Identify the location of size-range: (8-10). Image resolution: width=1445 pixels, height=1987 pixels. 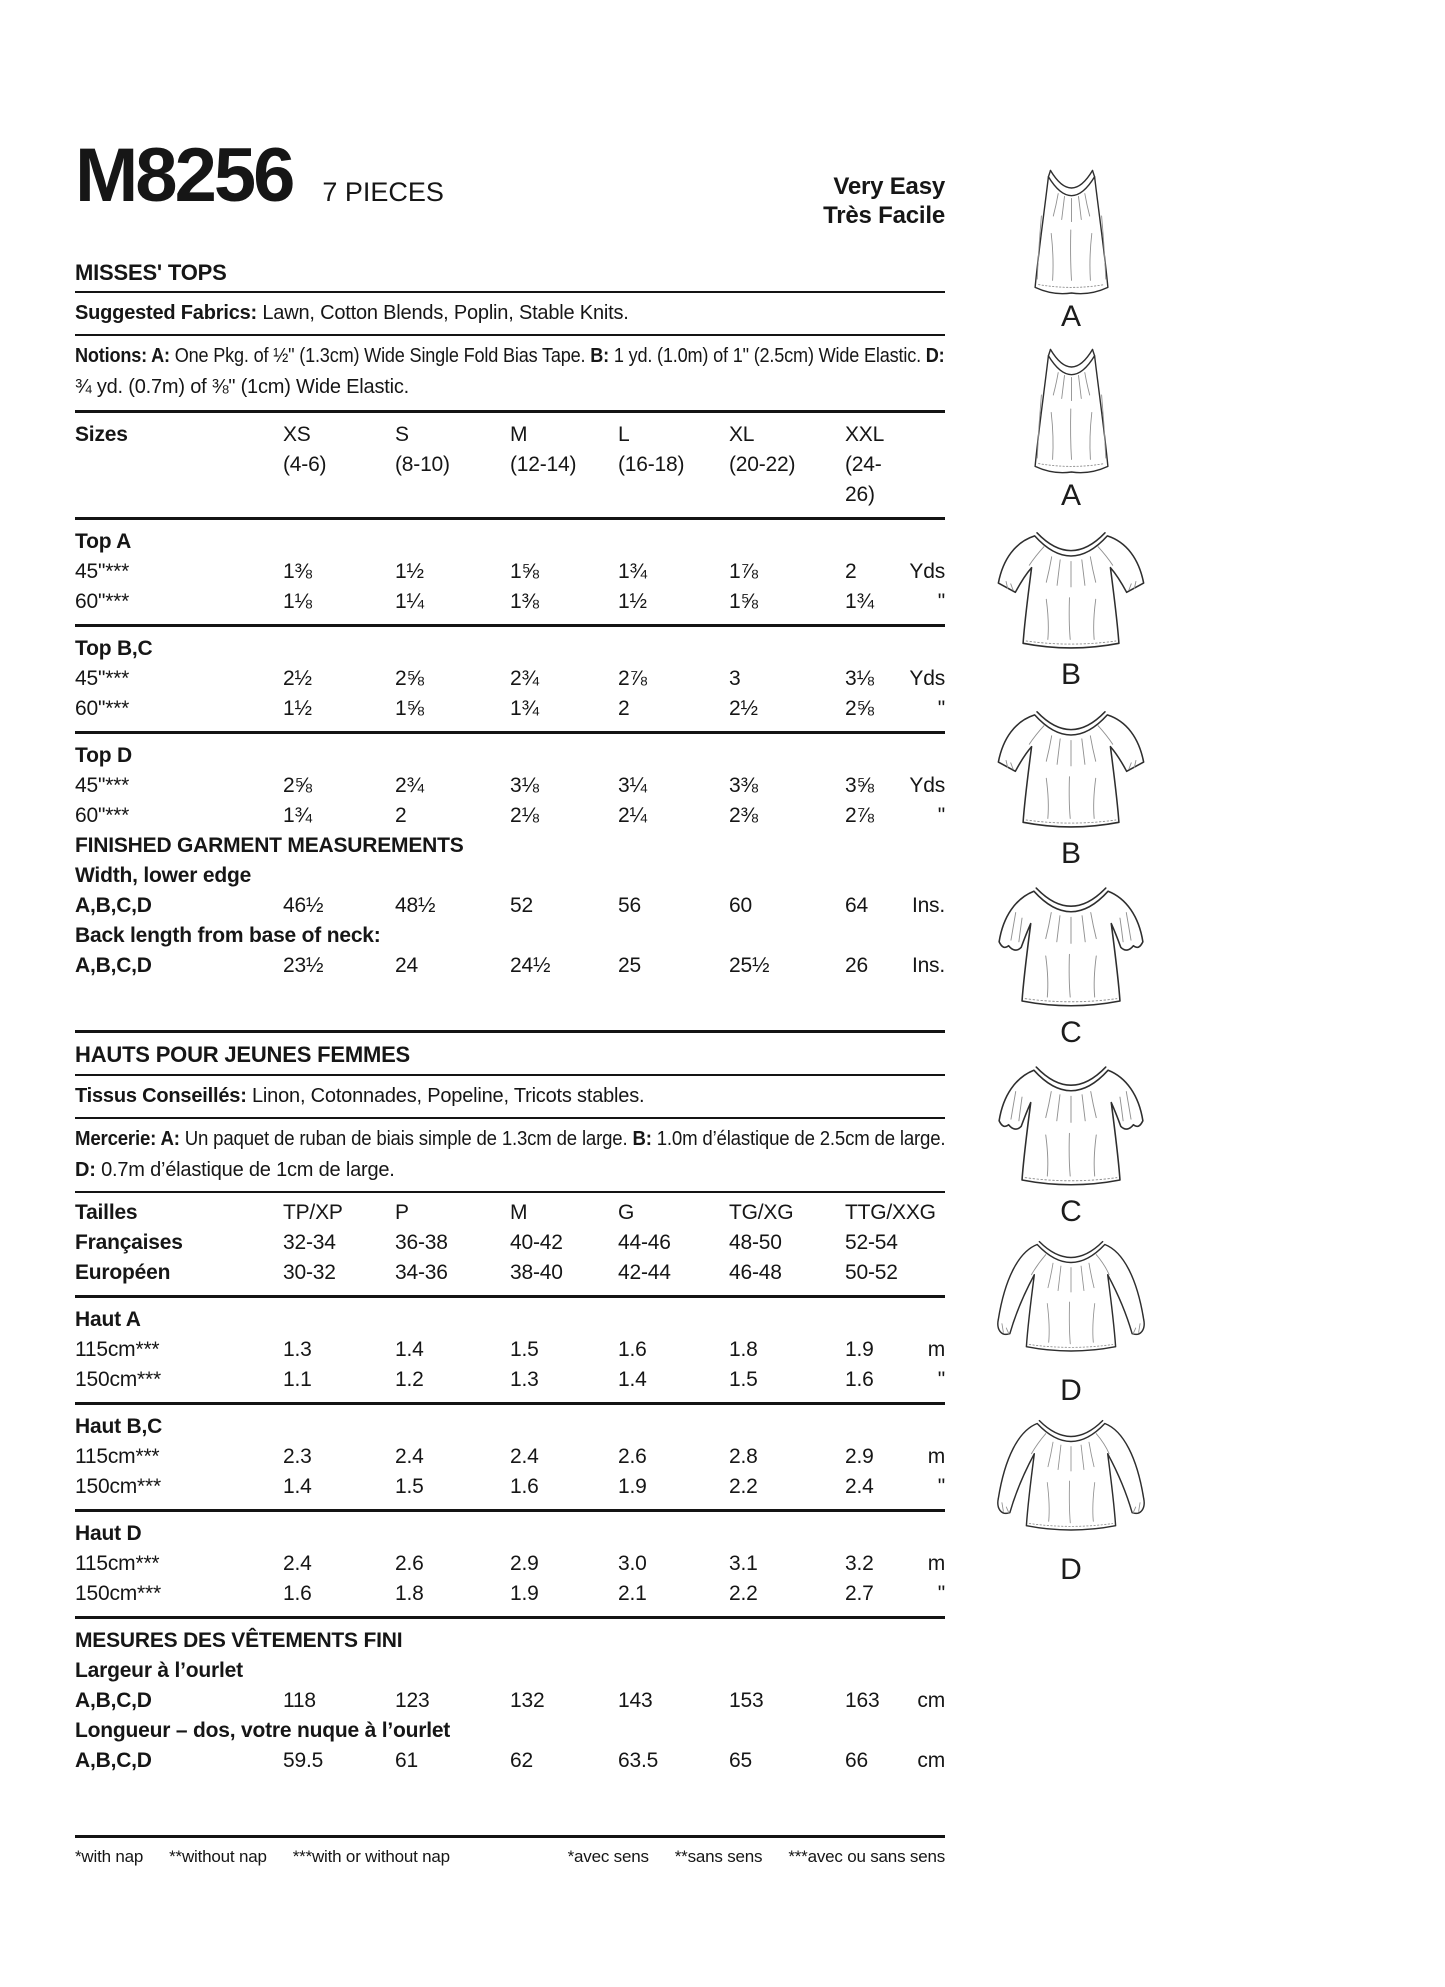
(422, 464).